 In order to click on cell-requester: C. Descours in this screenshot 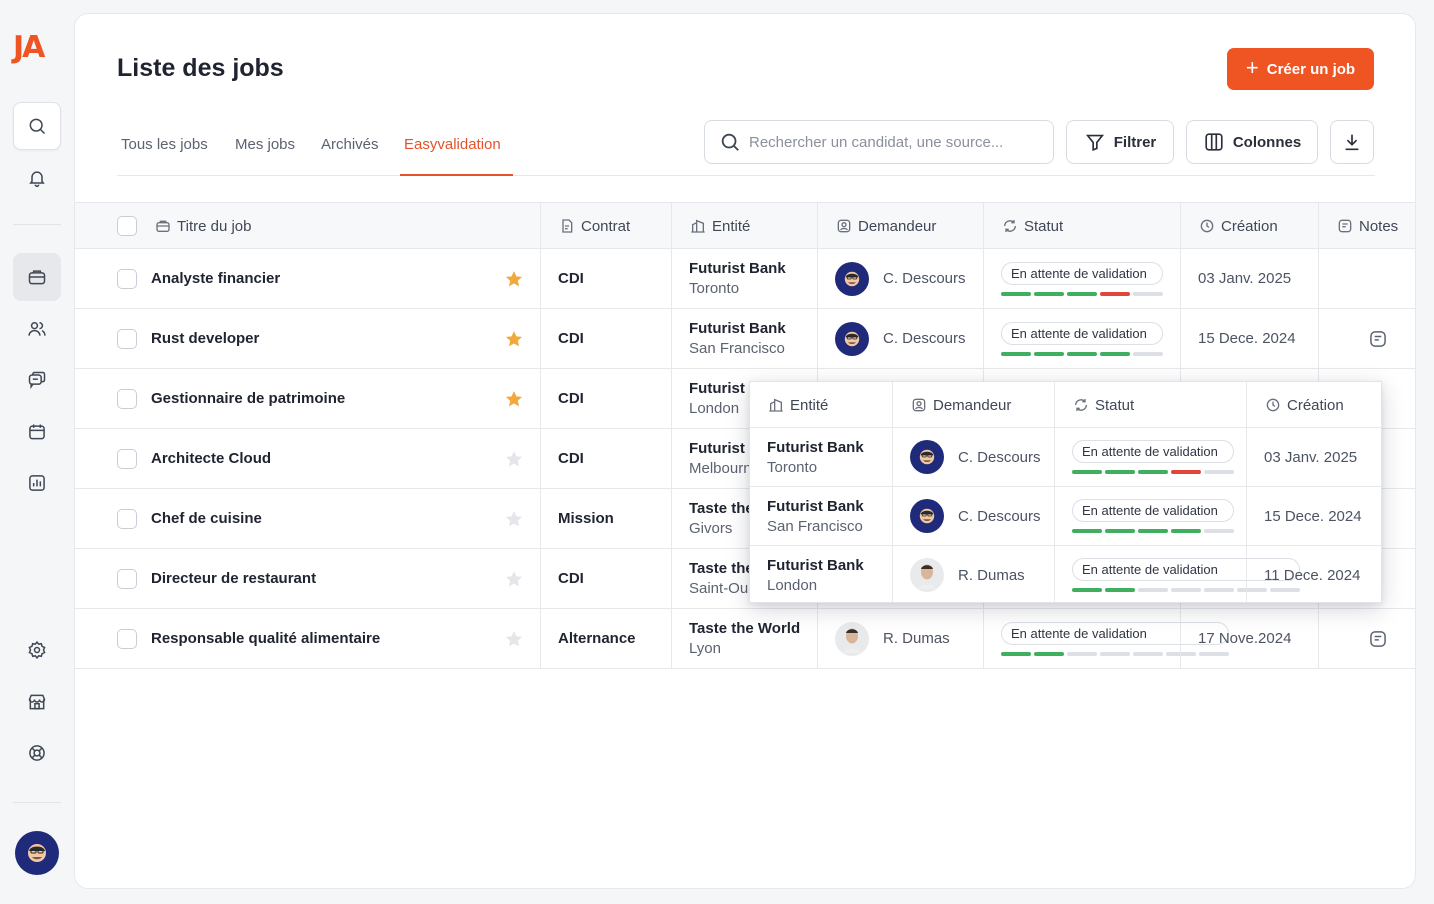, I will do `click(900, 278)`.